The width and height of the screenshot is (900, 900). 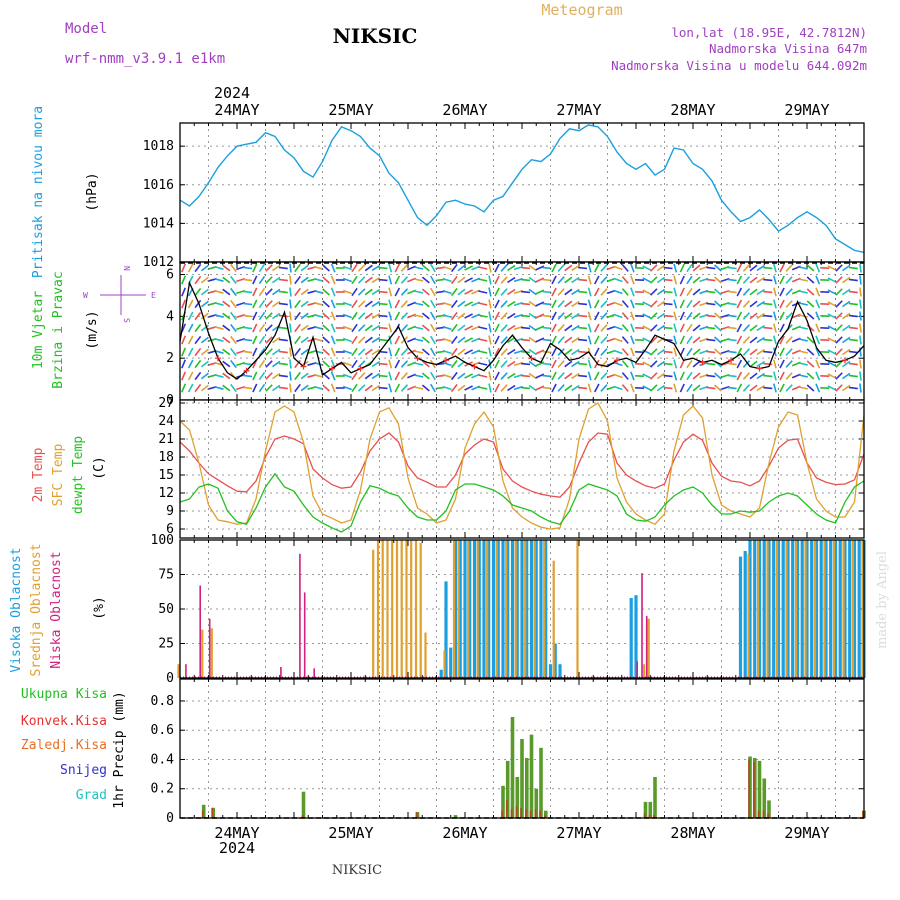 I want to click on temperature-ytick-label: 27, so click(x=166, y=403).